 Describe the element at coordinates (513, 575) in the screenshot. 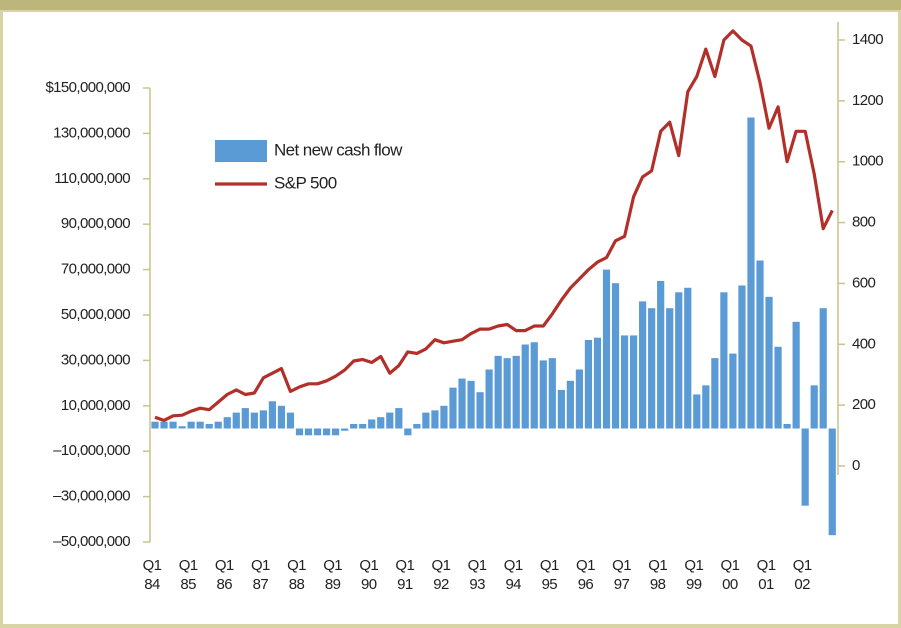

I see `x-tick-label: Q1 94` at that location.